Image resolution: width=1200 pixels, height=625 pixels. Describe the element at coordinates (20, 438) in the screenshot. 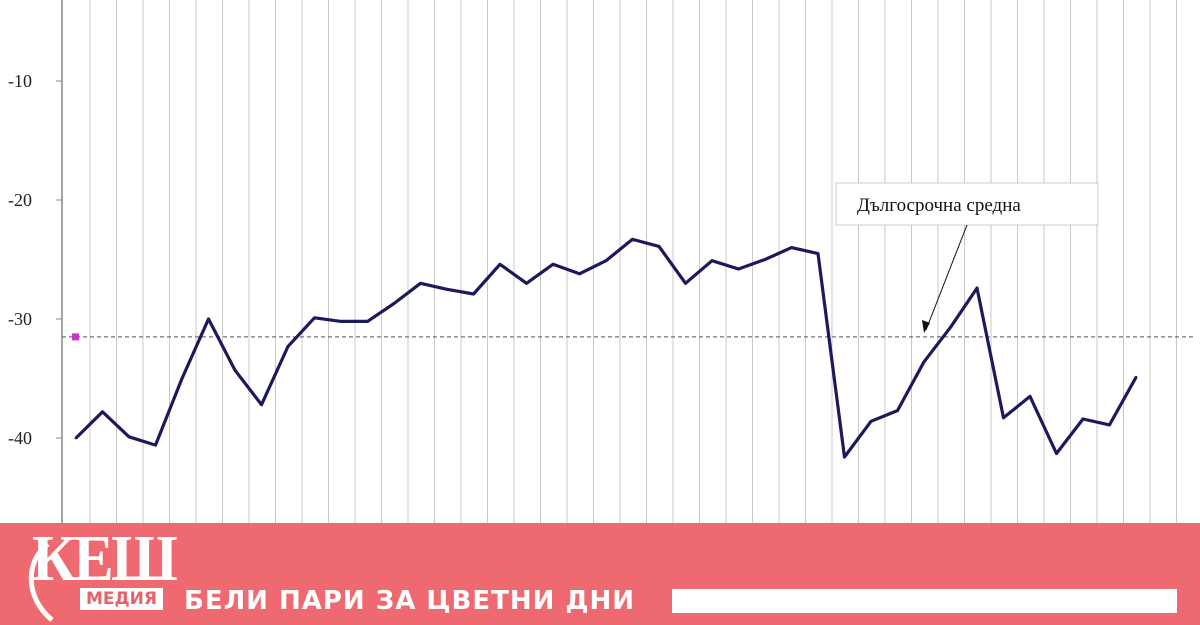

I see `y-tick-label: -40` at that location.